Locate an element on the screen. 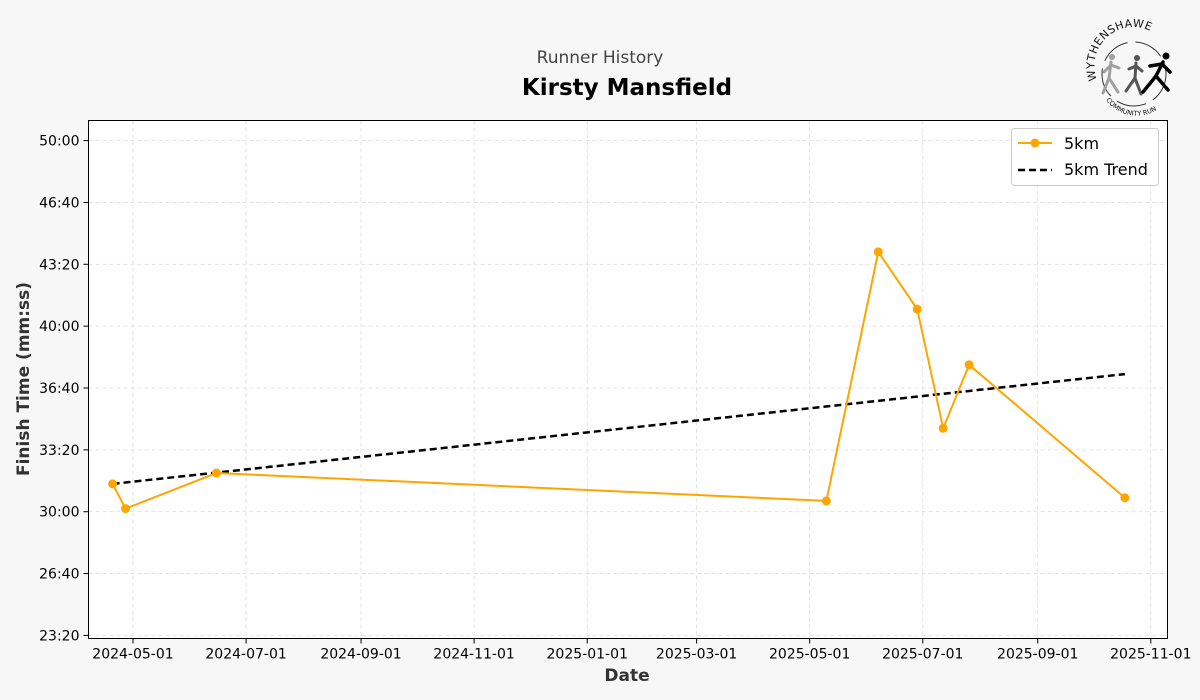 This screenshot has width=1200, height=700. logo-bottom-text: COMMUNITY RUN is located at coordinates (1131, 107).